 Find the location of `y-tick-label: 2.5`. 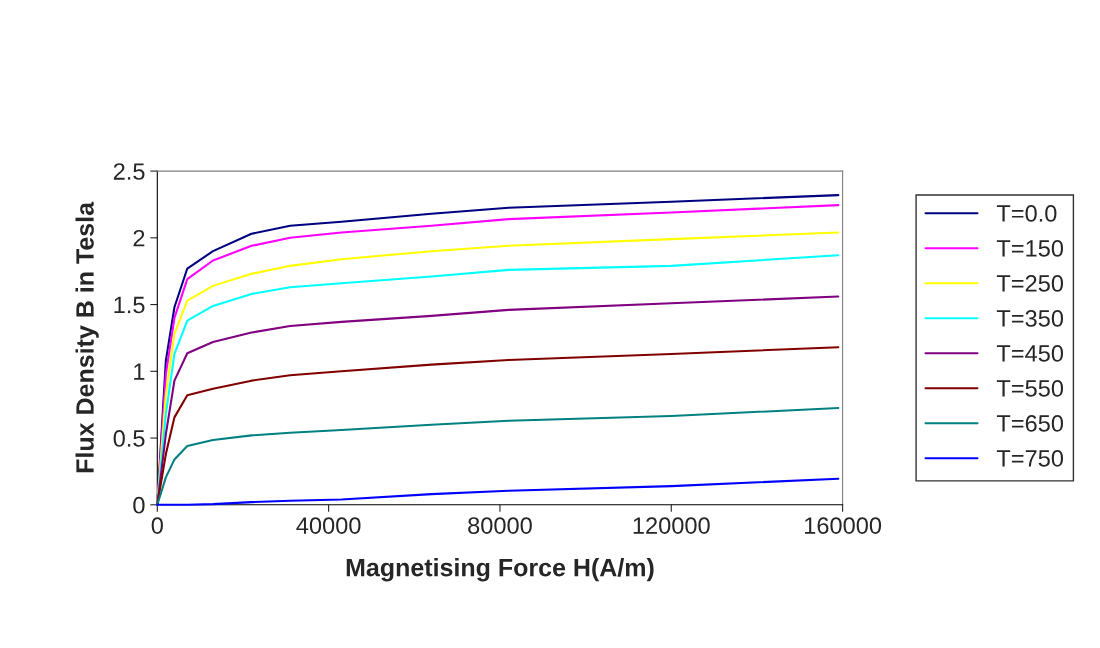

y-tick-label: 2.5 is located at coordinates (129, 171).